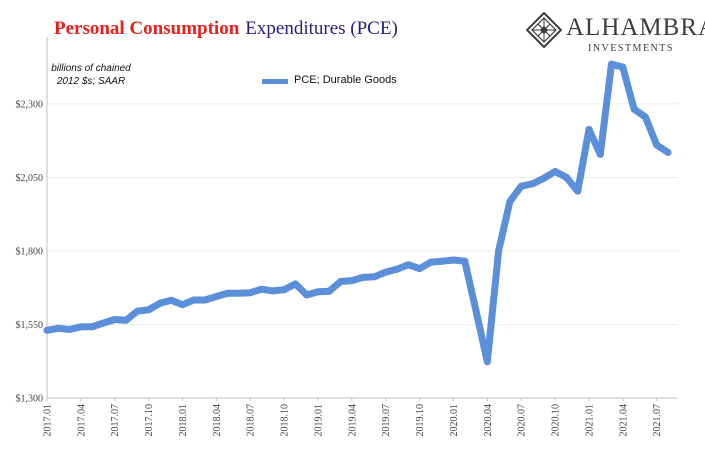 Image resolution: width=705 pixels, height=461 pixels. I want to click on x-tick-label: 2019.01, so click(318, 420).